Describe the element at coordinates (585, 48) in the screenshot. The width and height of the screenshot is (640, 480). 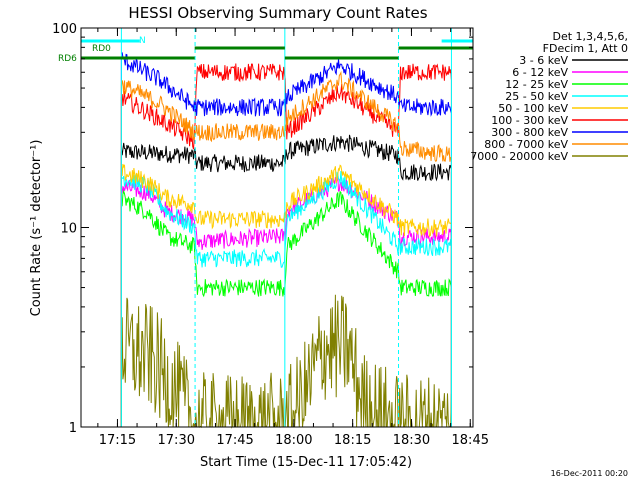
I see `legend-header-line-2: FDecim 1, Att 0` at that location.